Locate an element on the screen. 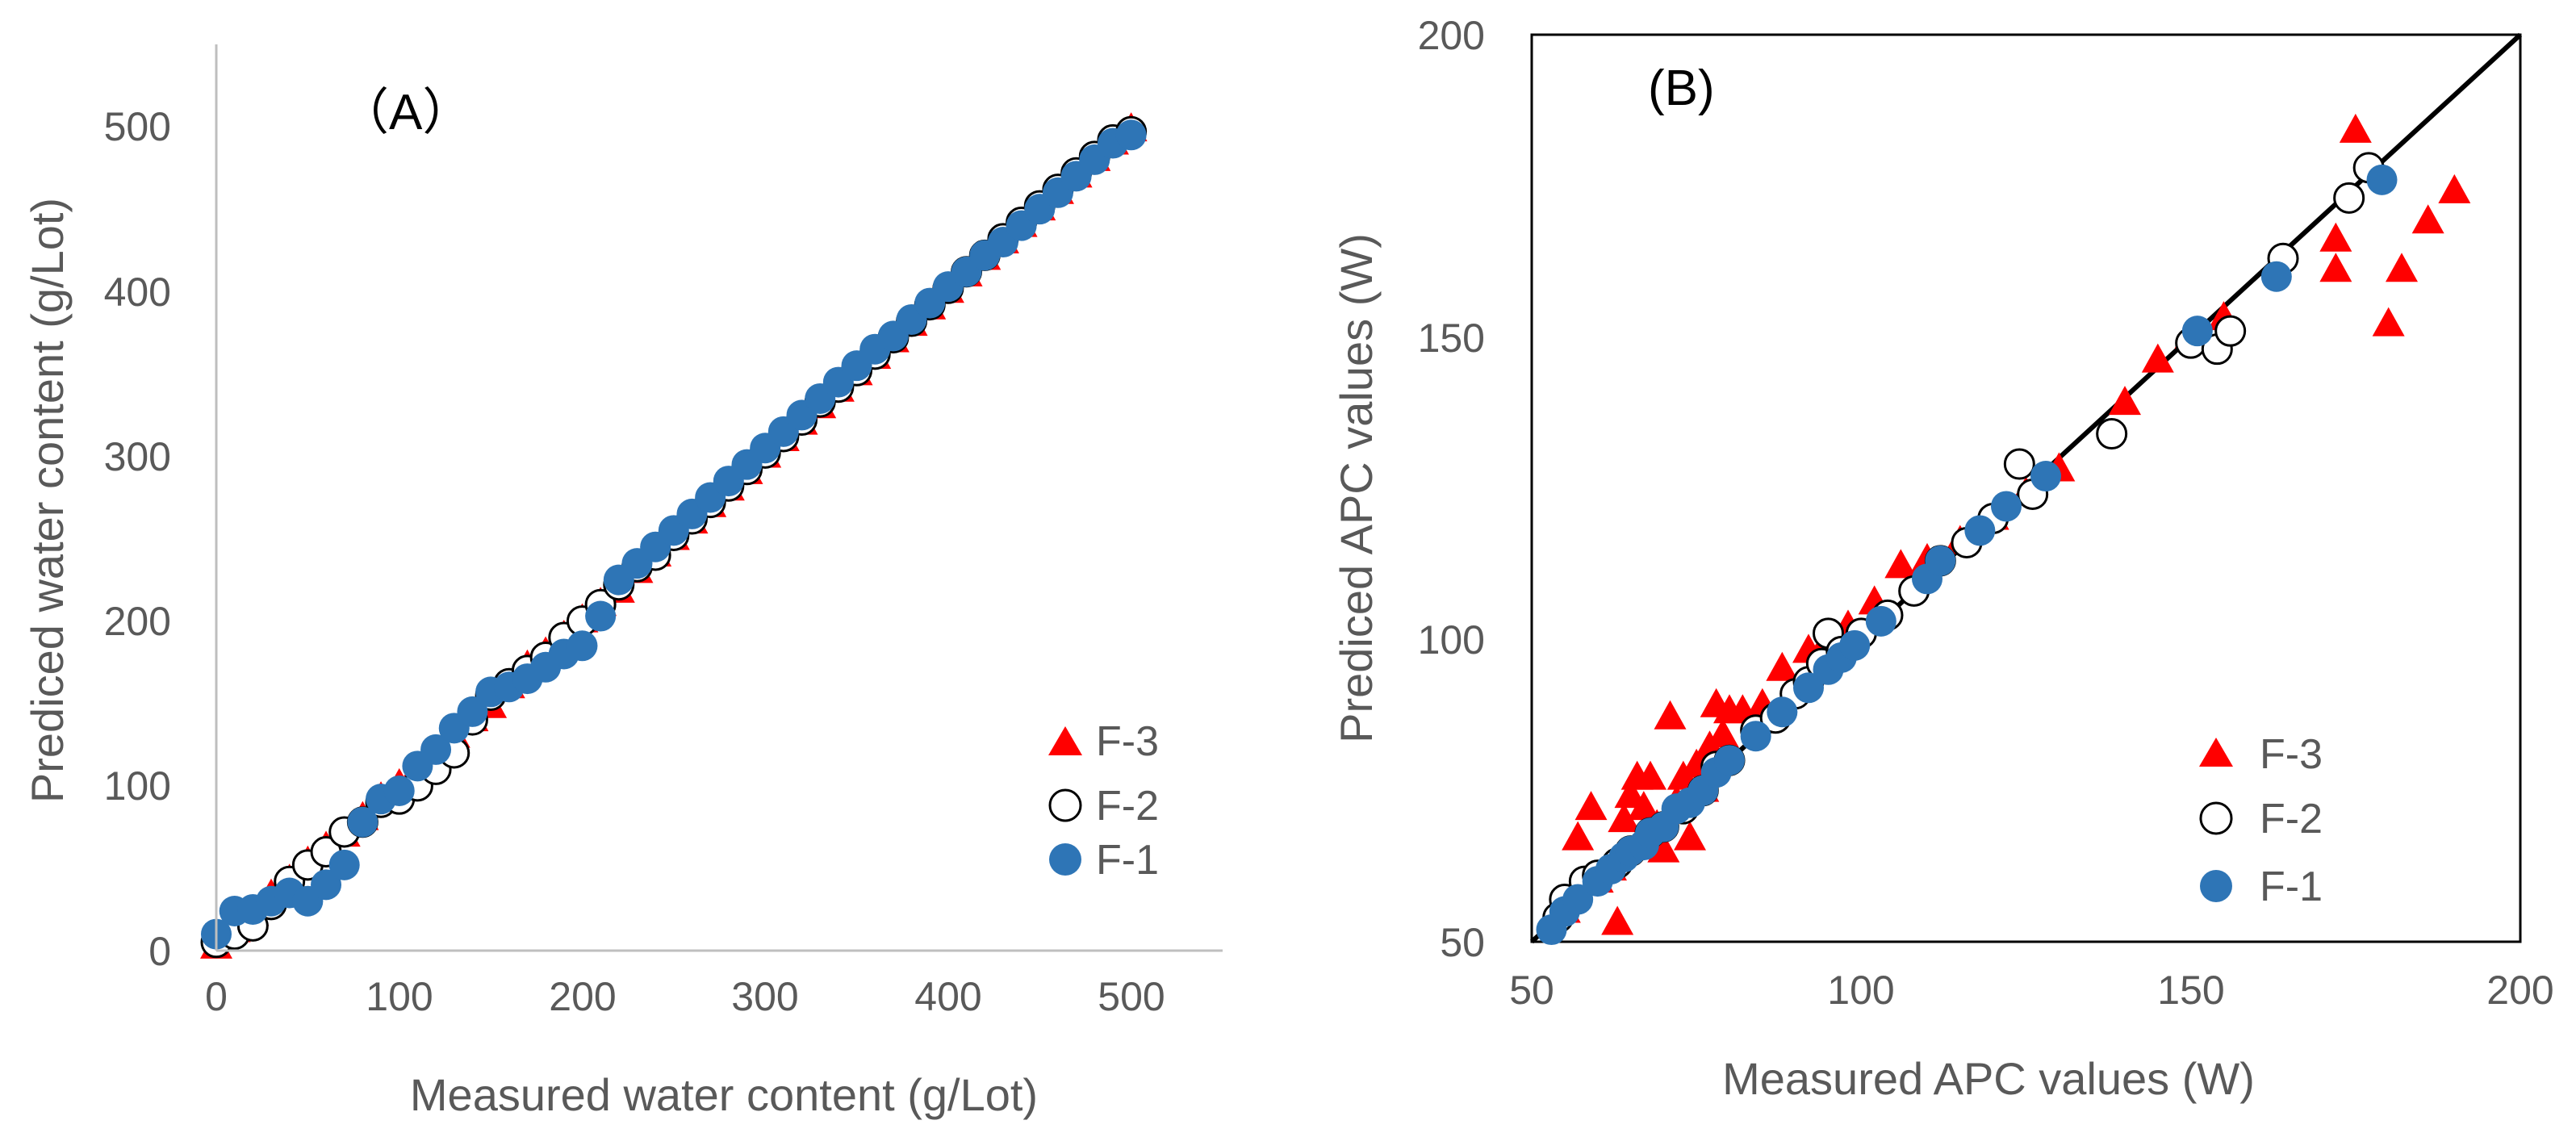 Image resolution: width=2576 pixels, height=1133 pixels. panel-b-y-axis-label: Prediced APC values (W) is located at coordinates (1356, 488).